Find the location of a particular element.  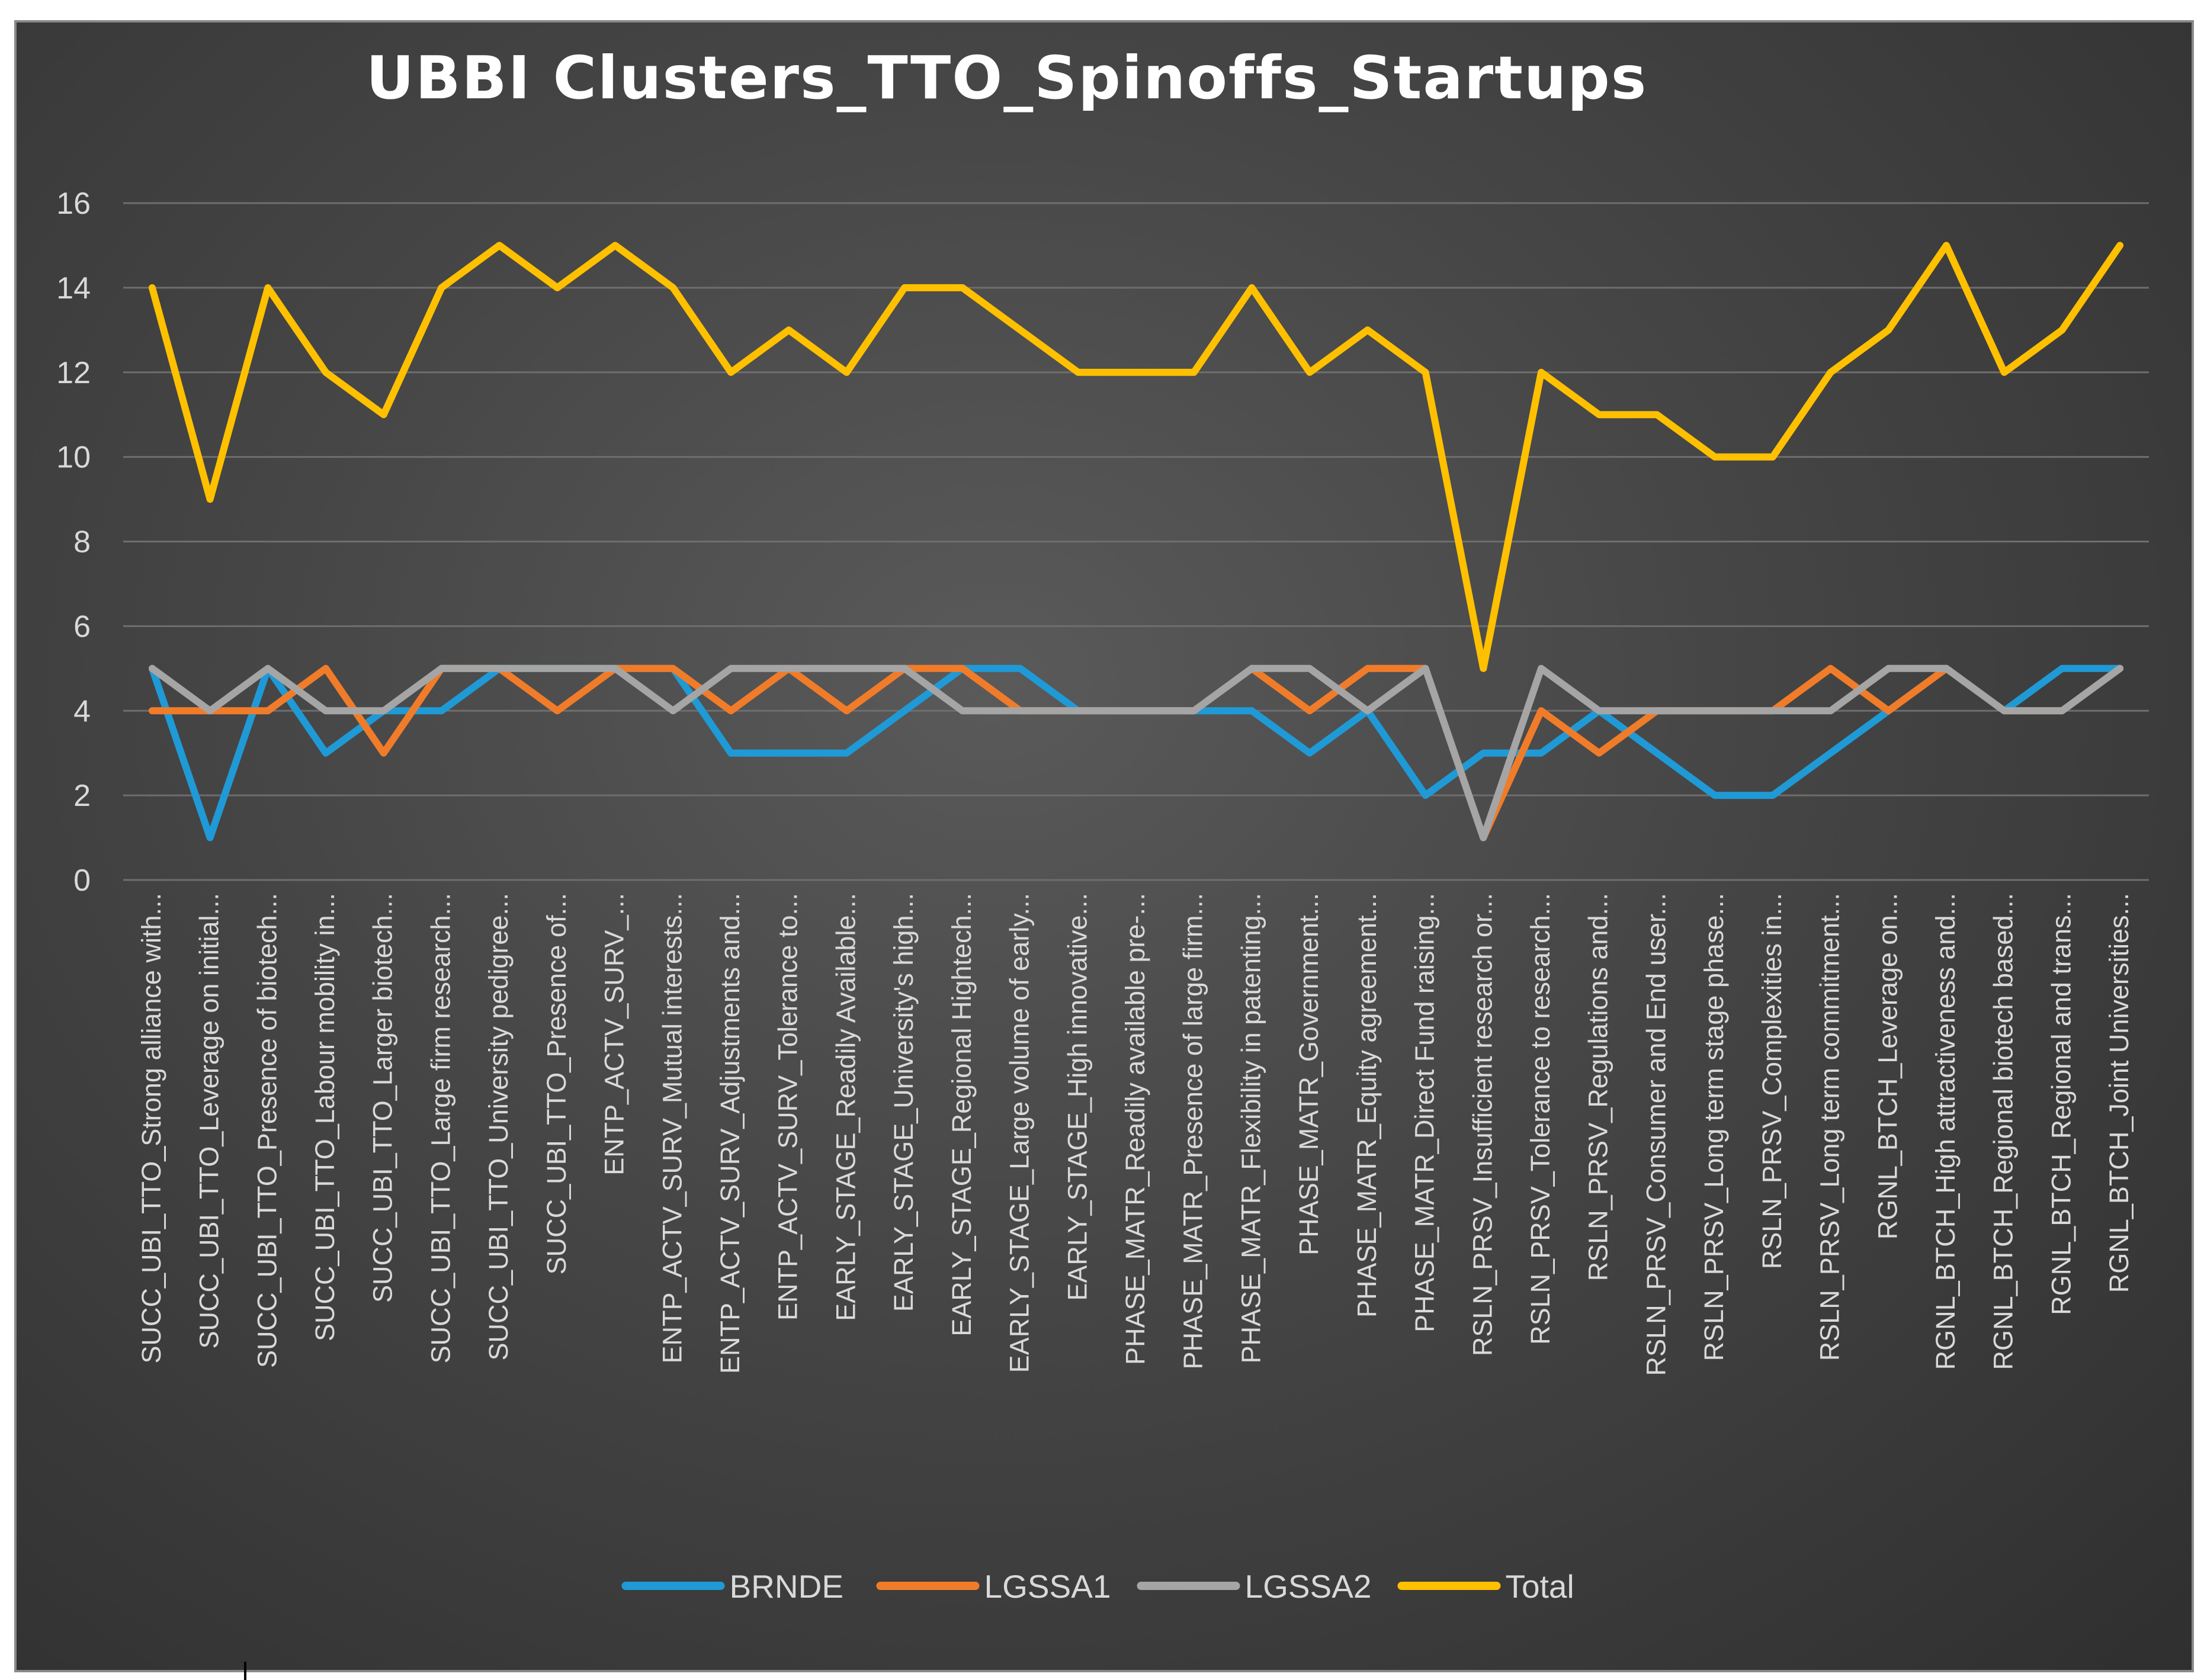

series-line-brnde is located at coordinates (1136, 752).